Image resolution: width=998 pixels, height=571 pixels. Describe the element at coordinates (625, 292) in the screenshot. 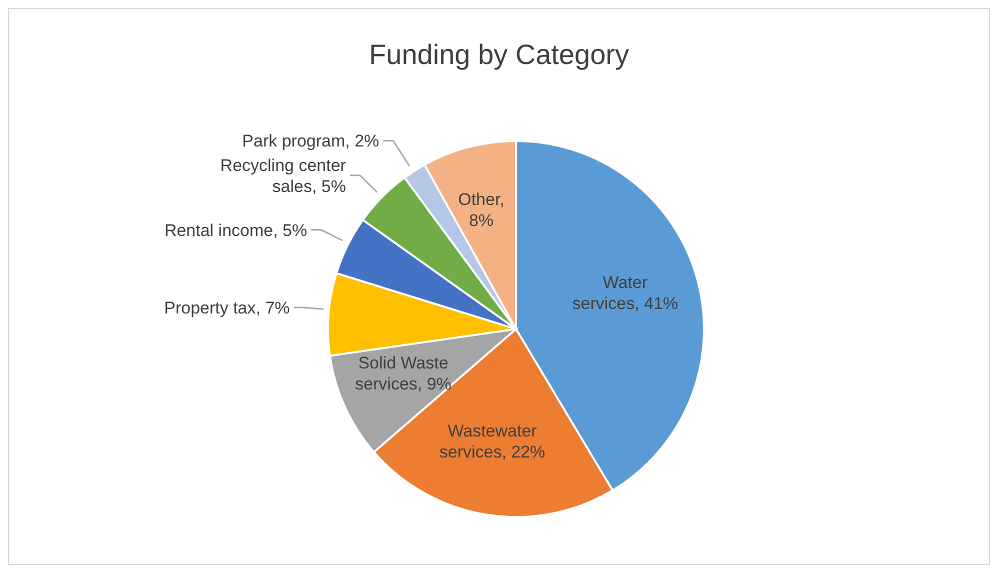

I see `slice-label: Water services, 41%` at that location.